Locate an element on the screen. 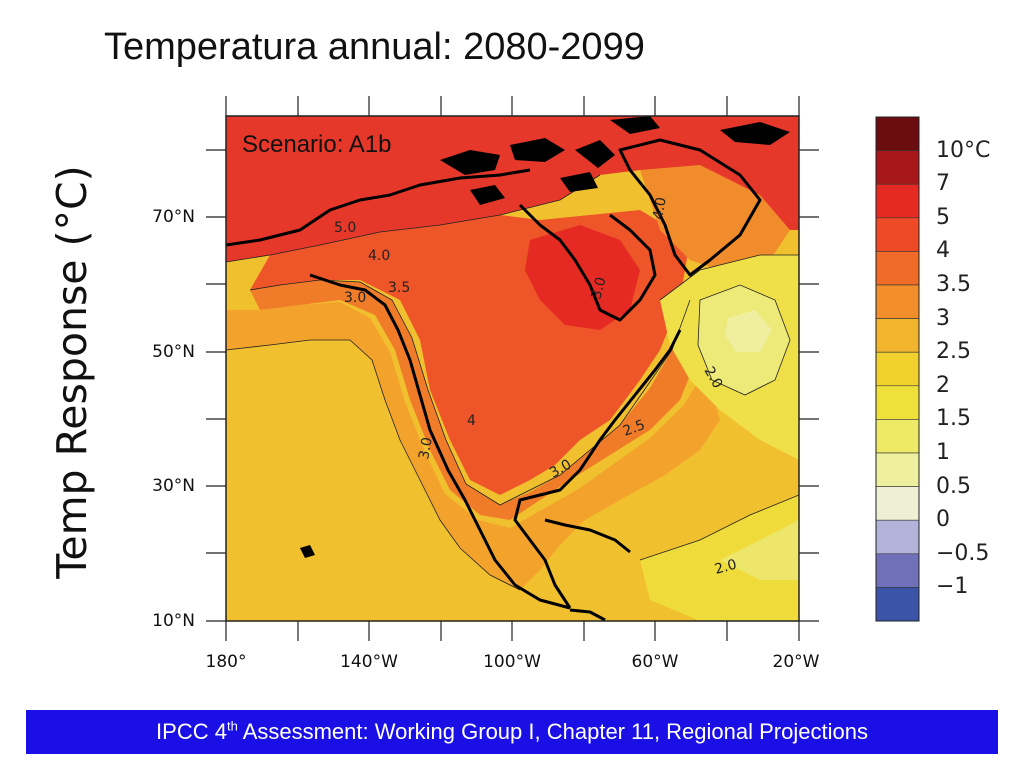 This screenshot has width=1024, height=768. legend-label: 3.5 is located at coordinates (953, 284).